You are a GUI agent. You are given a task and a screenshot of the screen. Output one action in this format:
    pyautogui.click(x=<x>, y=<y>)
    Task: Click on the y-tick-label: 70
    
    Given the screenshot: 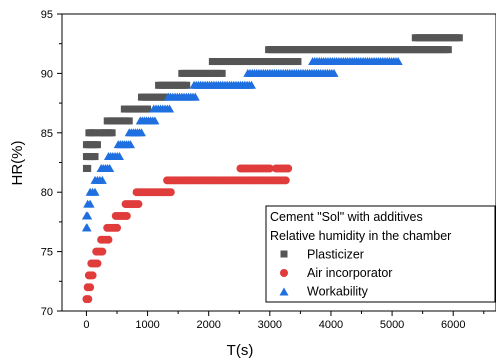 What is the action you would take?
    pyautogui.click(x=47, y=312)
    